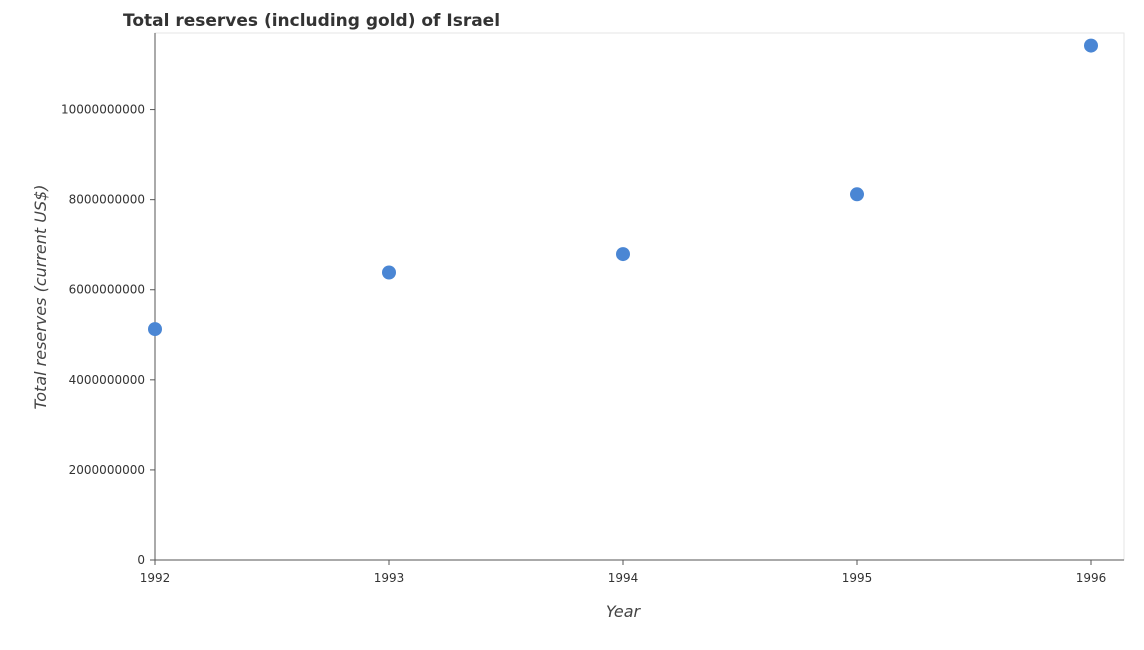 This screenshot has height=650, width=1144. I want to click on y-tick-label: 2000000000, so click(107, 470).